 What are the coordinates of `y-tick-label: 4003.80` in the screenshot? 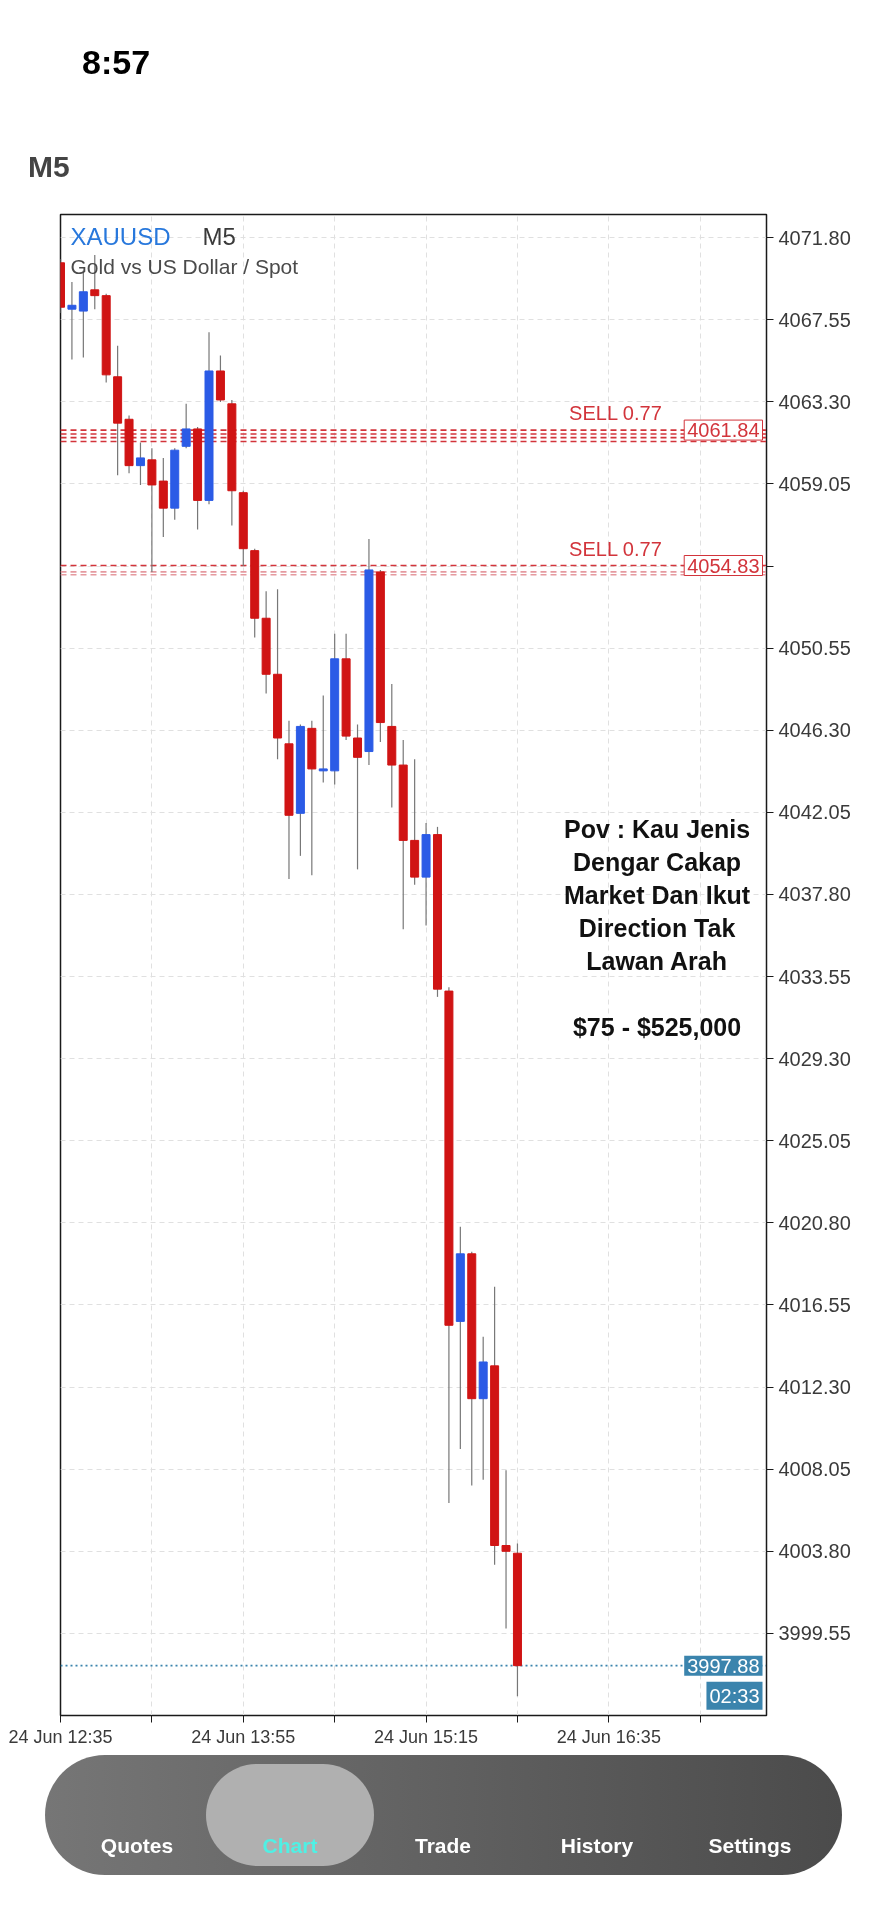 It's located at (814, 1551).